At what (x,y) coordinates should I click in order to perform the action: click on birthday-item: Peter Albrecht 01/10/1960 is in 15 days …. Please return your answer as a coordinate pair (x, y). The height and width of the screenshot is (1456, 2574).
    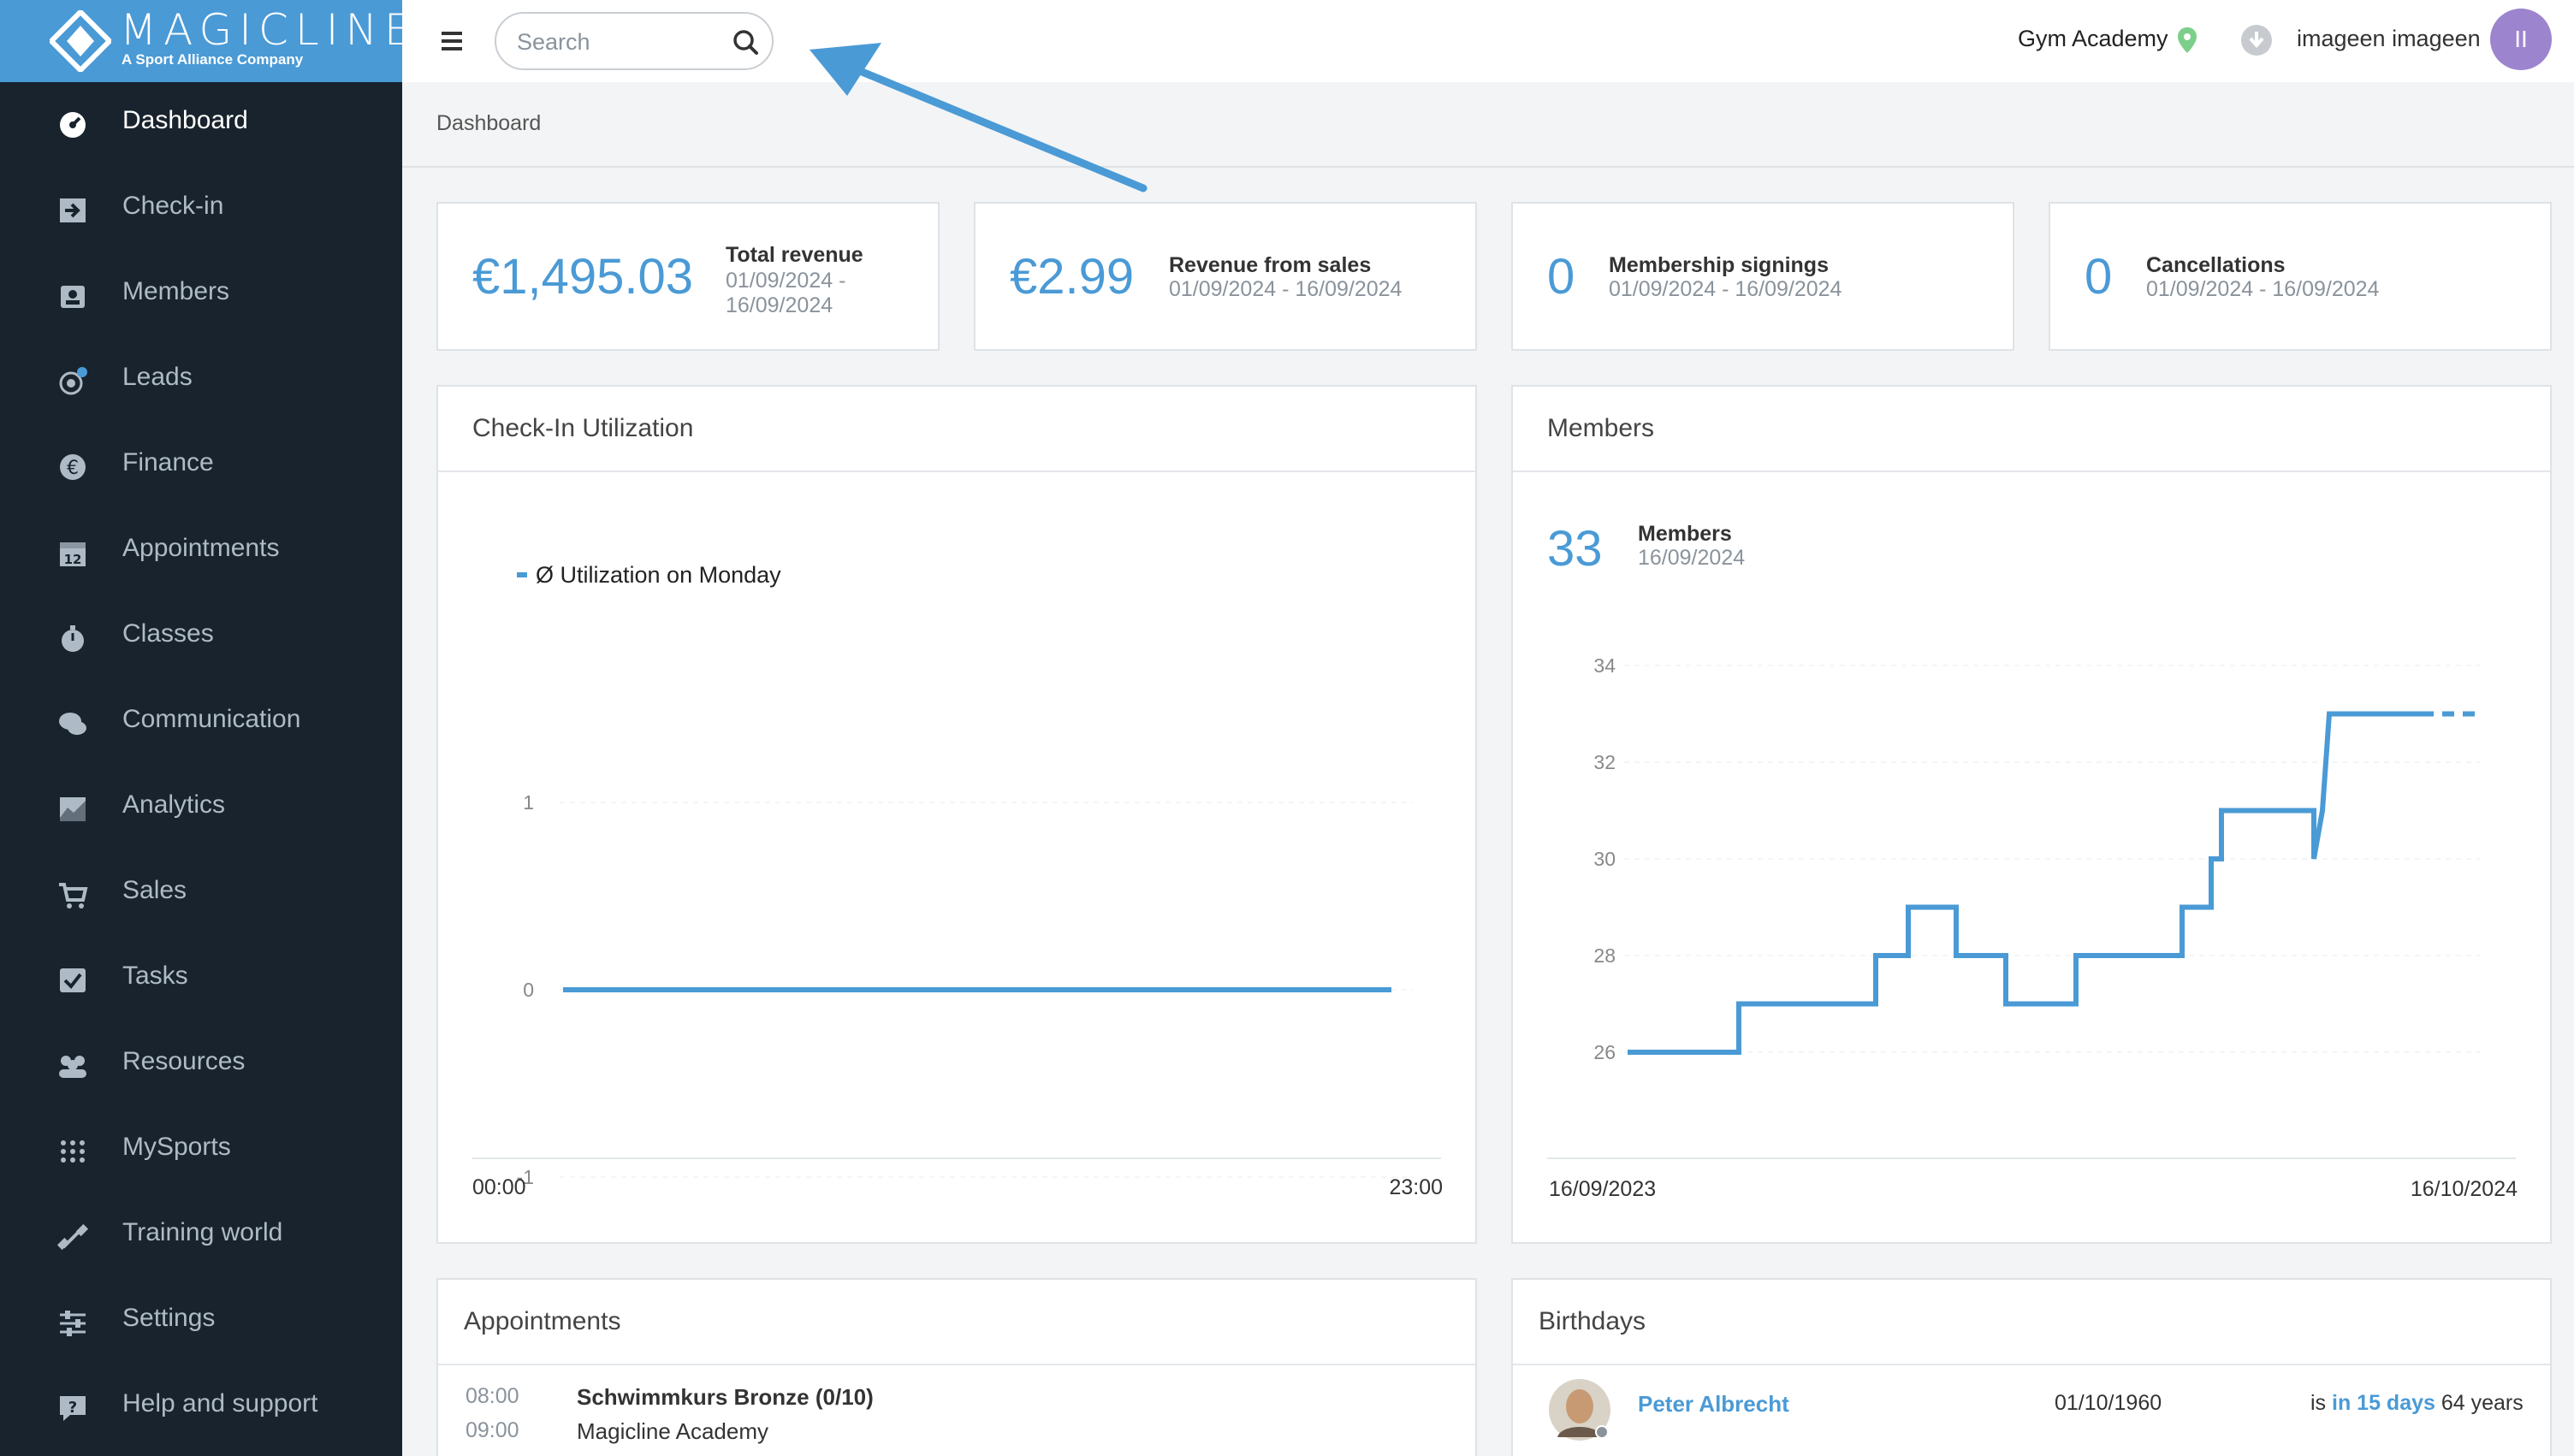
    Looking at the image, I should click on (2032, 1410).